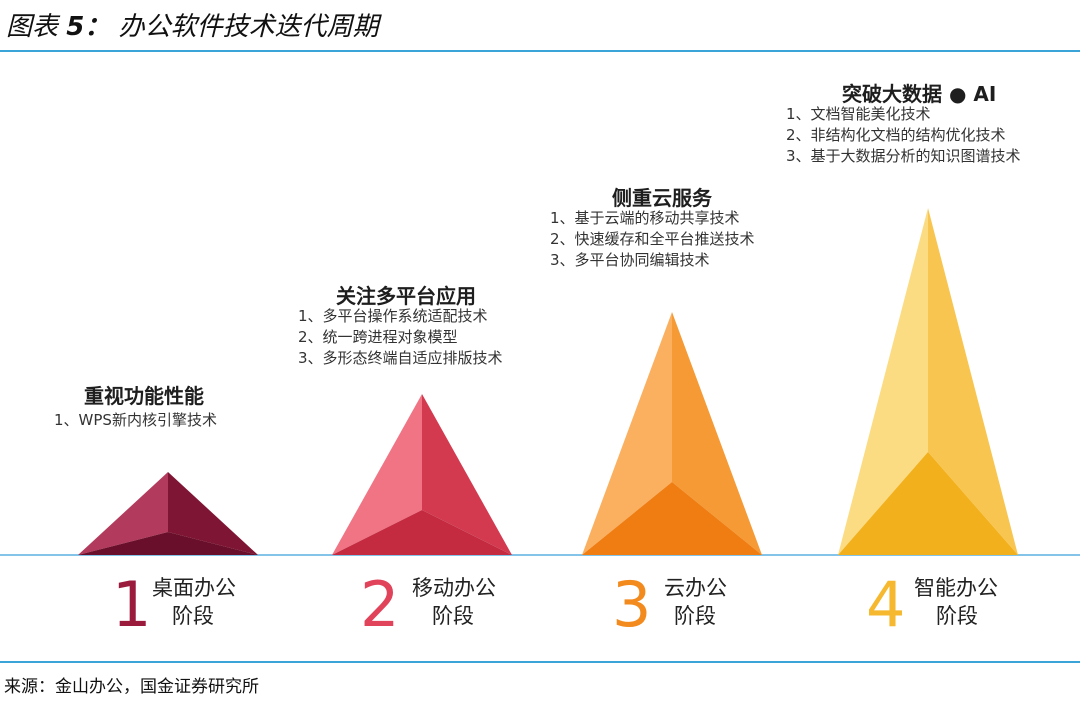 This screenshot has width=1080, height=701. What do you see at coordinates (632, 604) in the screenshot?
I see `stage-3-number: 3` at bounding box center [632, 604].